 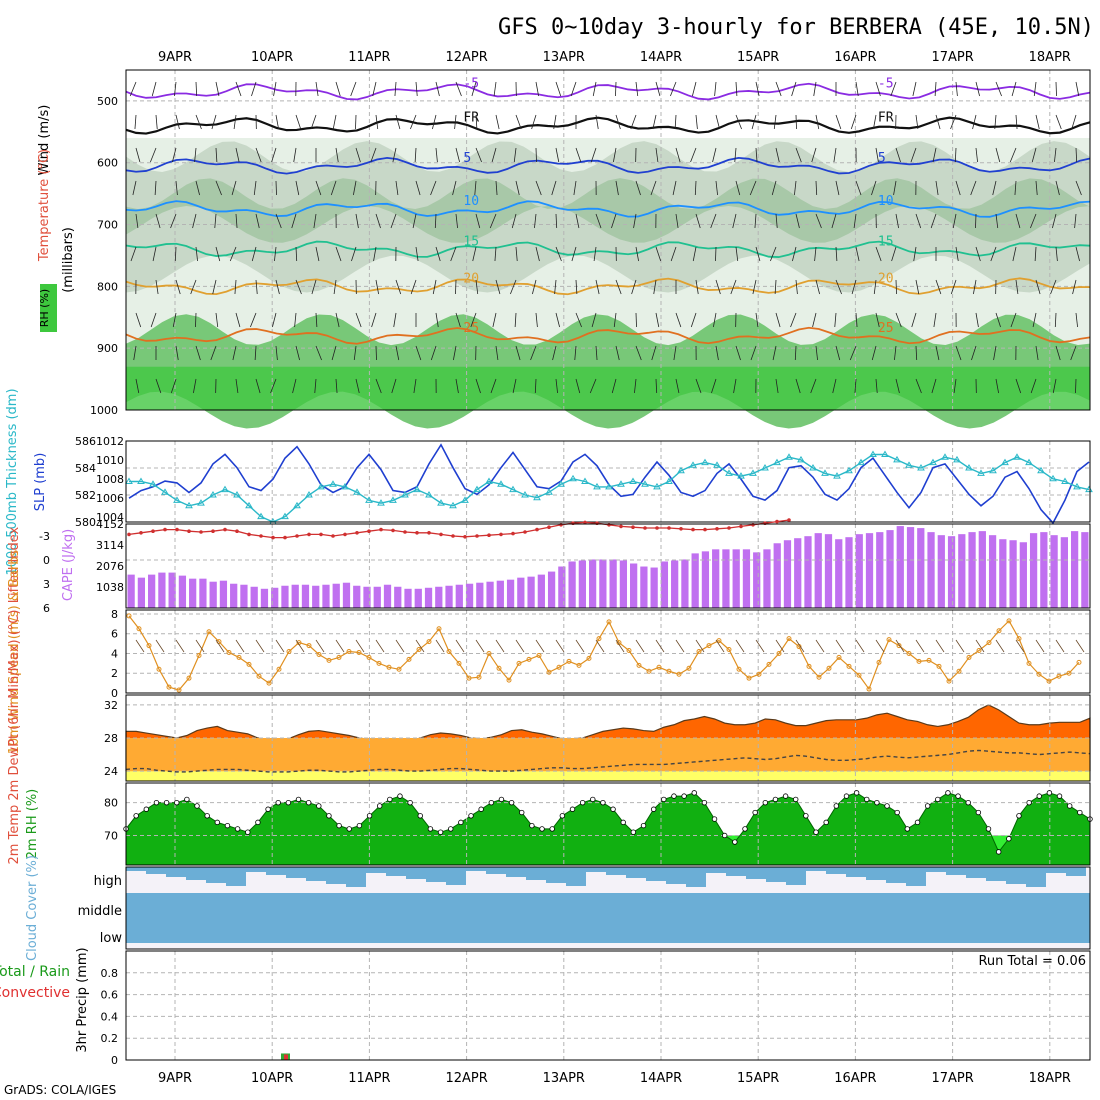 What do you see at coordinates (110, 517) in the screenshot?
I see `y-tick-label: 1004` at bounding box center [110, 517].